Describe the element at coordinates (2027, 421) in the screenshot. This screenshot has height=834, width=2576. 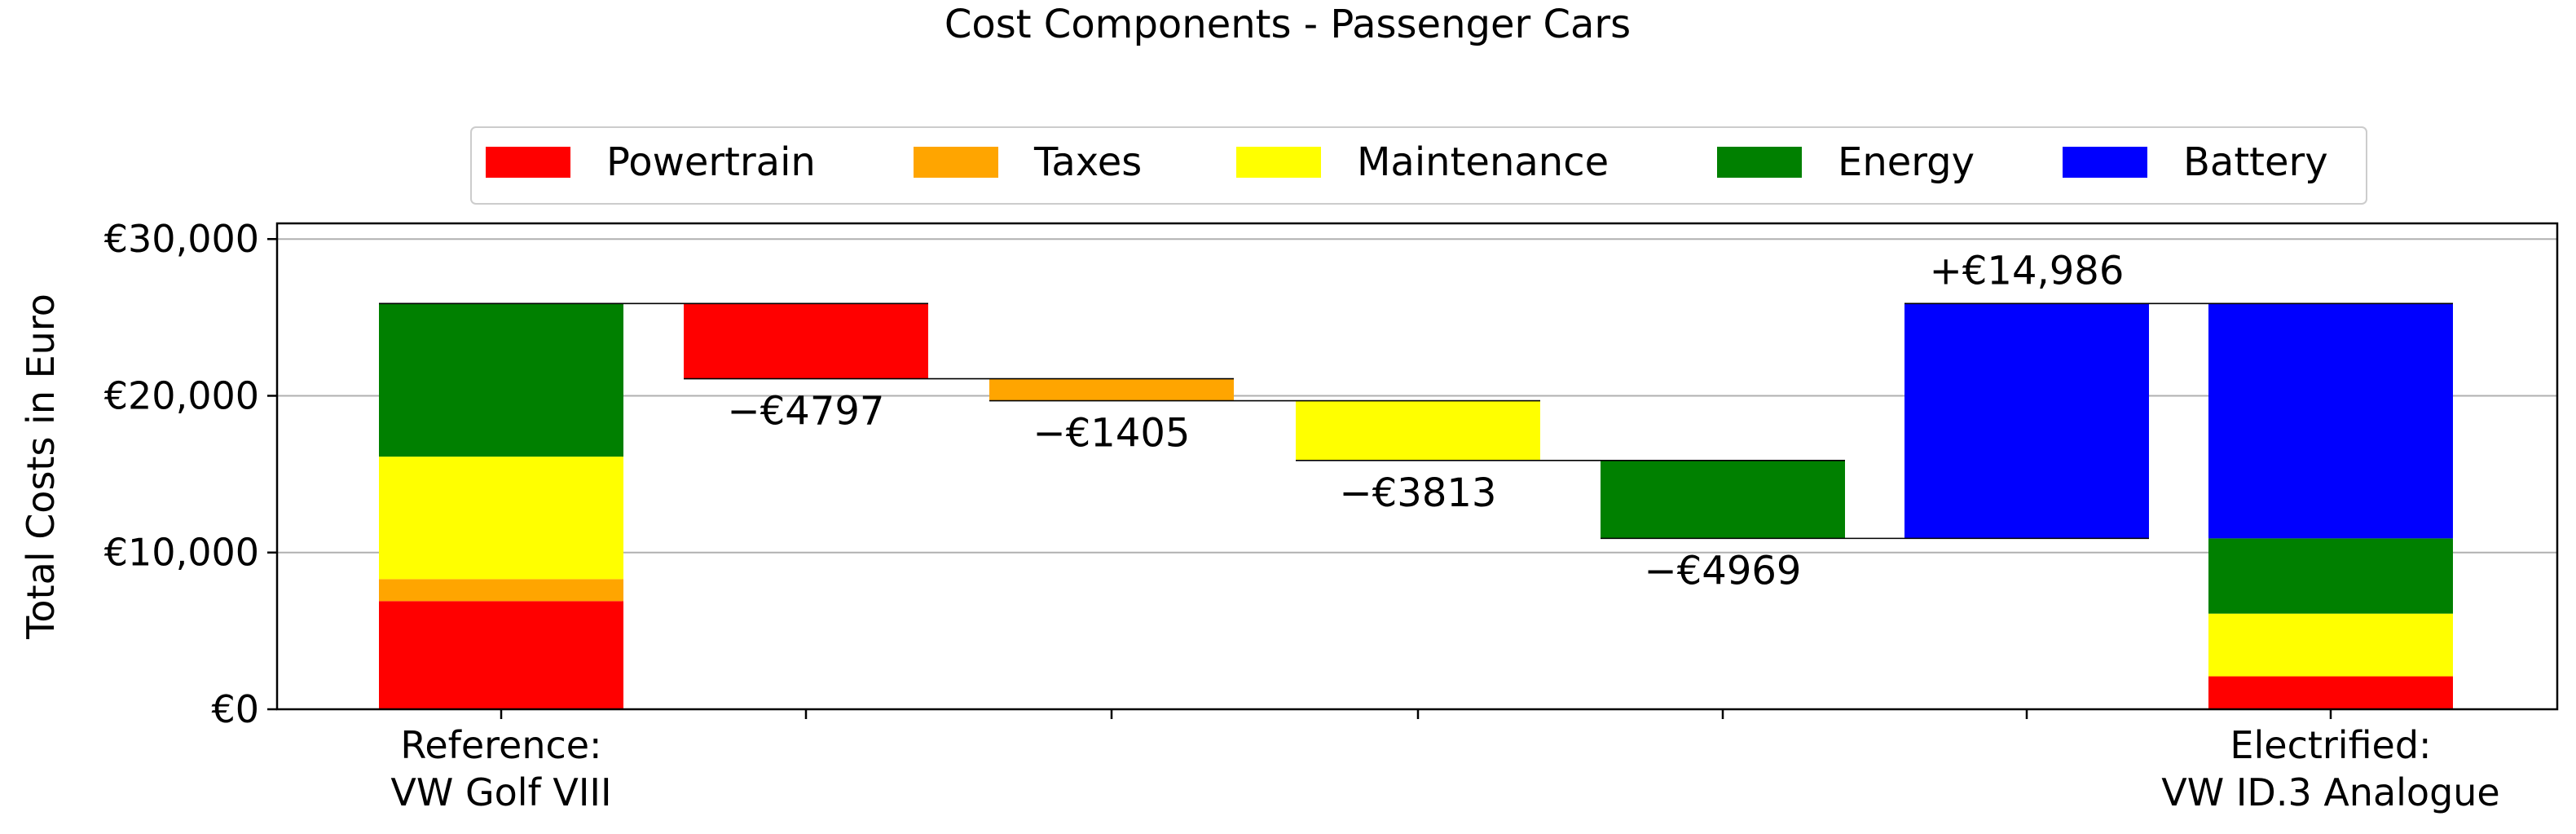
I see `step-bar-battery` at that location.